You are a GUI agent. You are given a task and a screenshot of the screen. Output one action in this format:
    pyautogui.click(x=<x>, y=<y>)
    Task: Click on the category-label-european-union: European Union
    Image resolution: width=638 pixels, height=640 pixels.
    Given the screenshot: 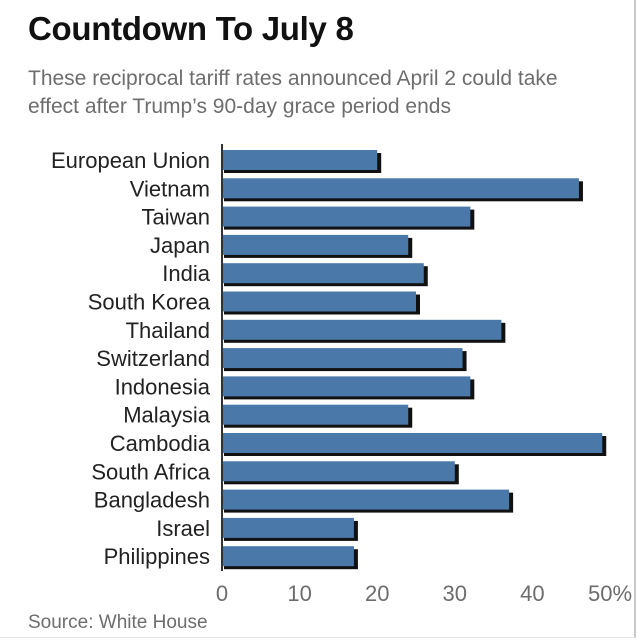 What is the action you would take?
    pyautogui.click(x=130, y=160)
    